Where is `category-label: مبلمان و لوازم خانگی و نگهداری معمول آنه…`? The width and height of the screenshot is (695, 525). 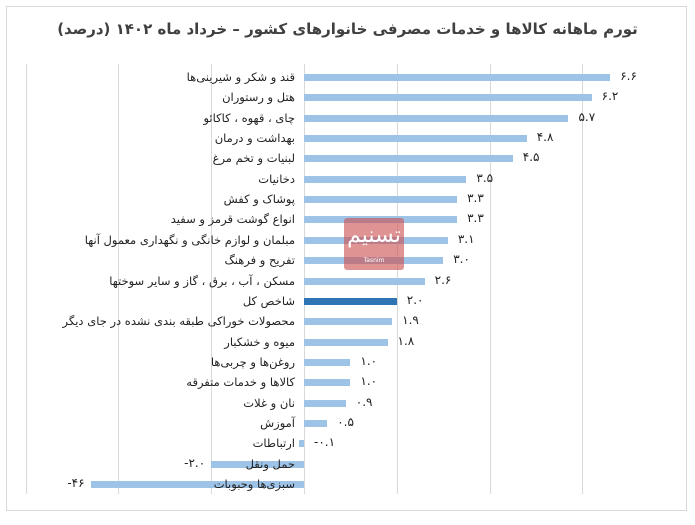 category-label: مبلمان و لوازم خانگی و نگهداری معمول آنه… is located at coordinates (189, 239).